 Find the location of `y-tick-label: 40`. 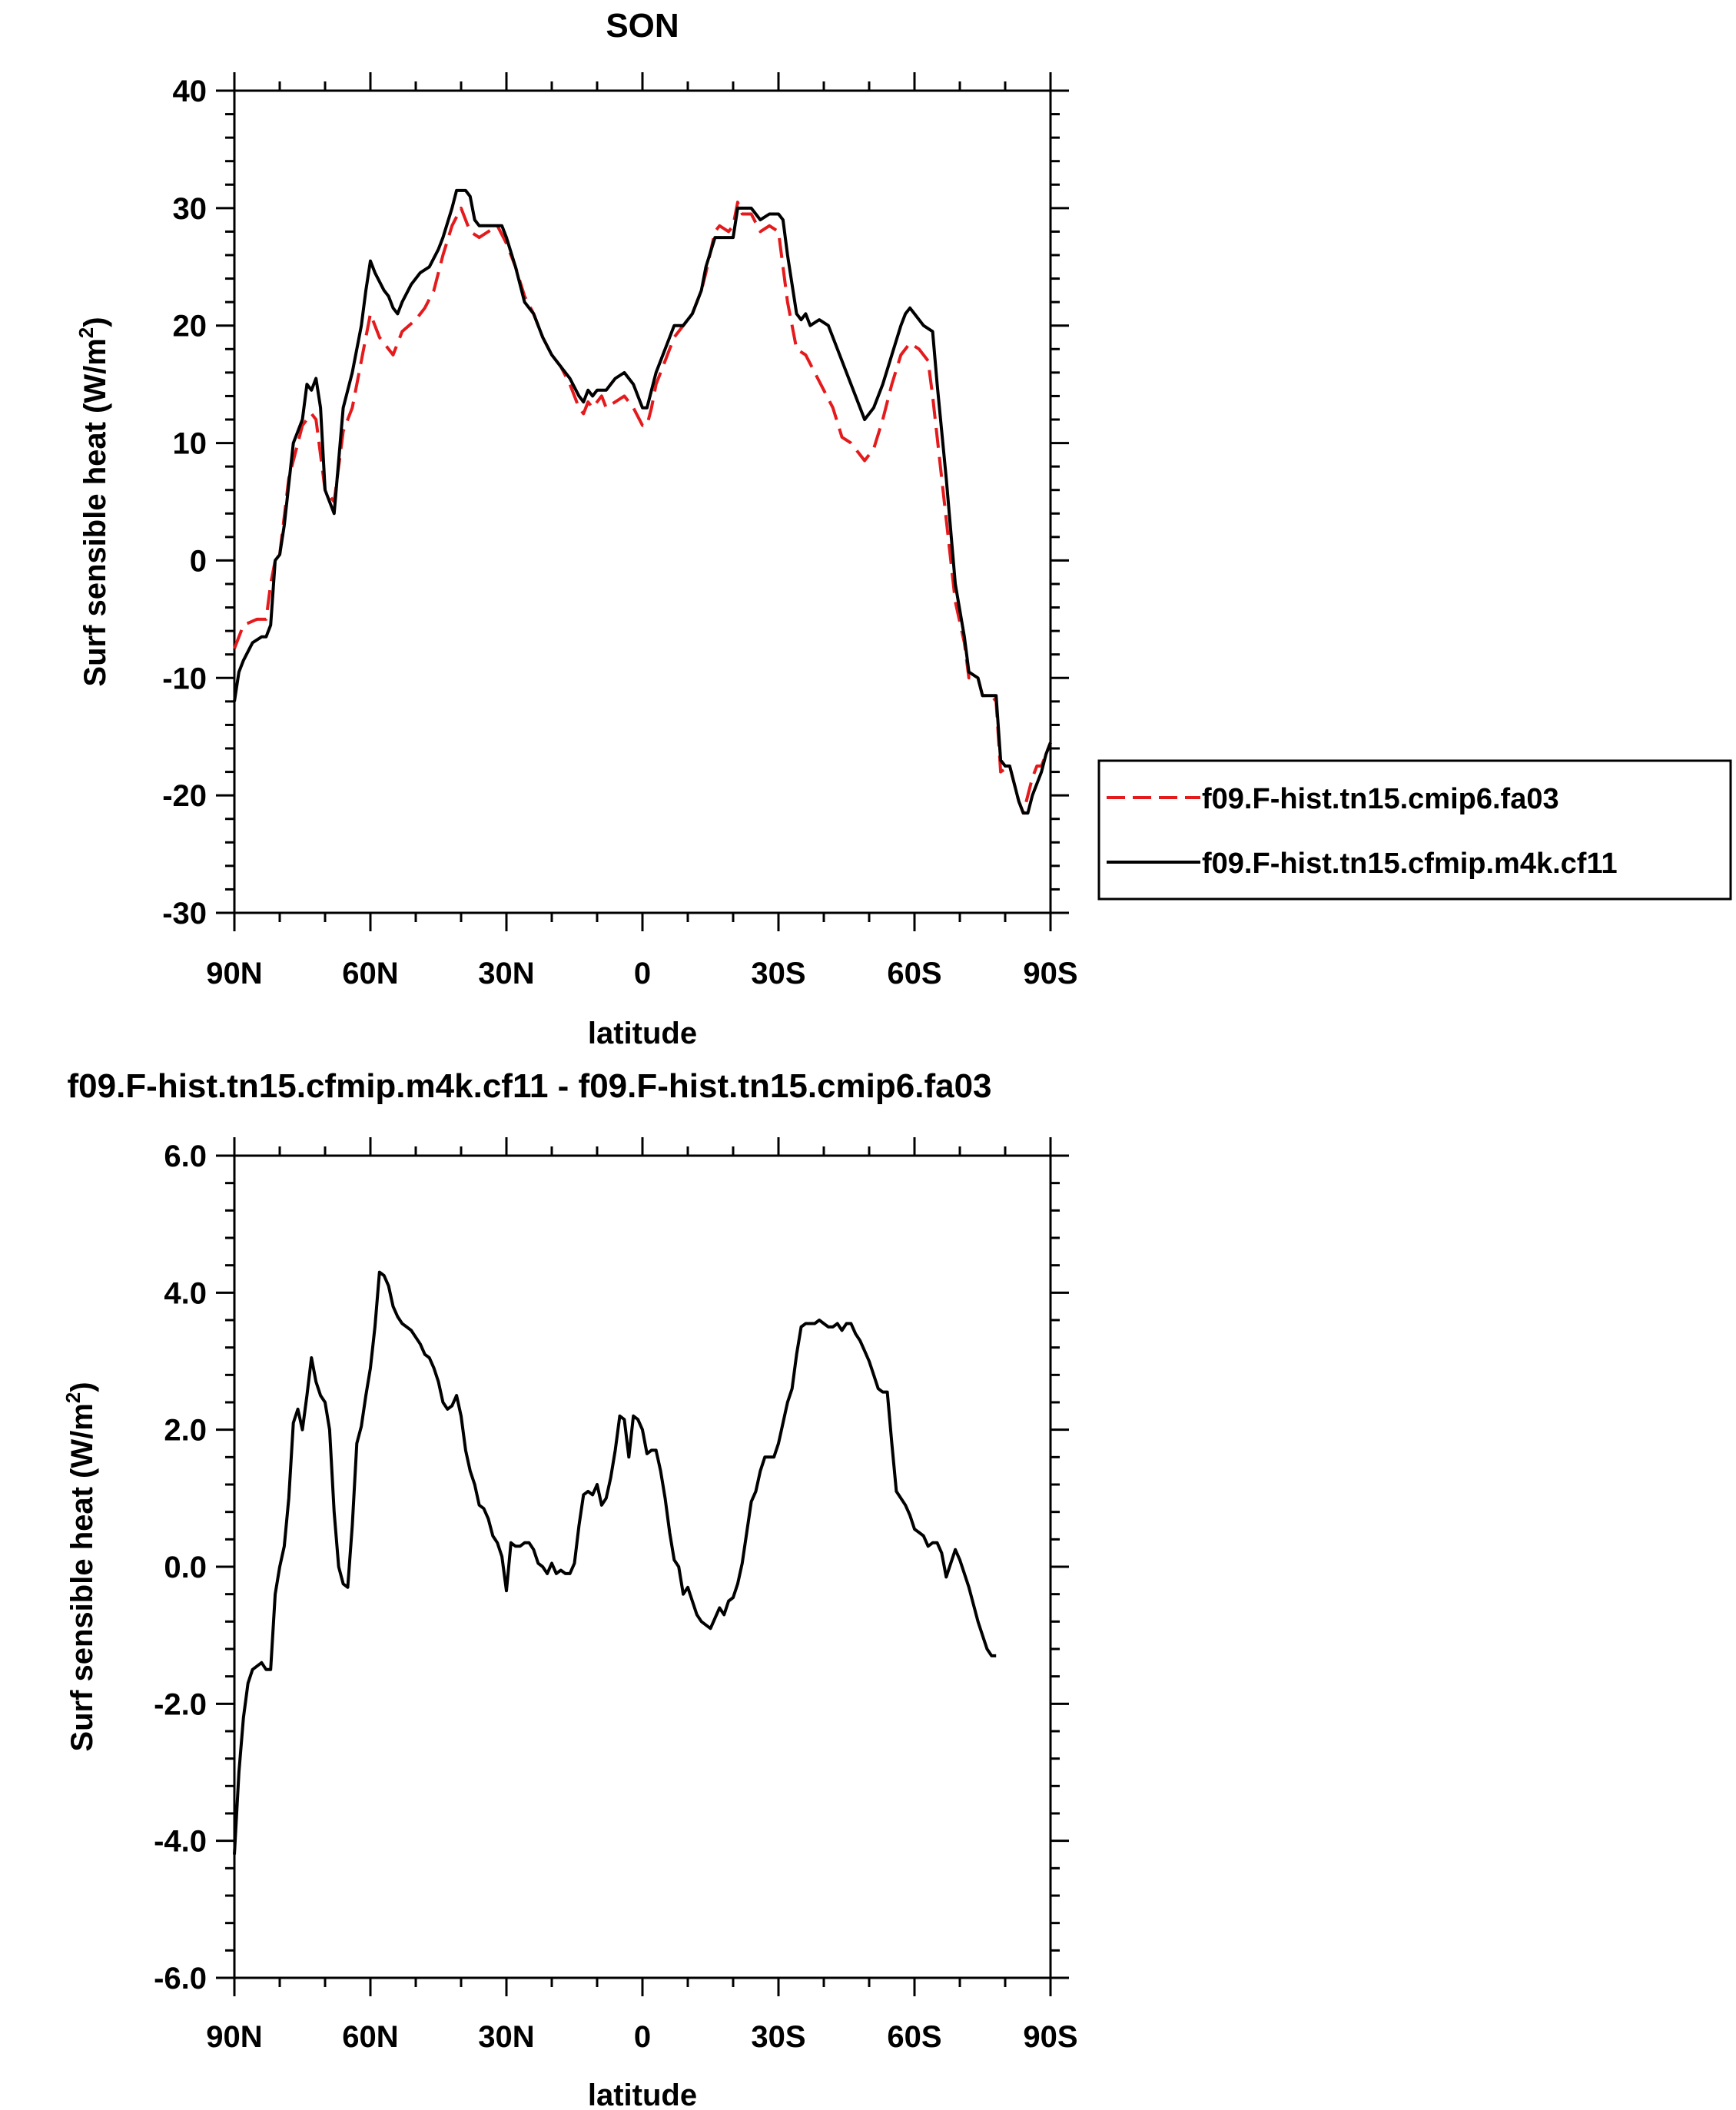

y-tick-label: 40 is located at coordinates (190, 91).